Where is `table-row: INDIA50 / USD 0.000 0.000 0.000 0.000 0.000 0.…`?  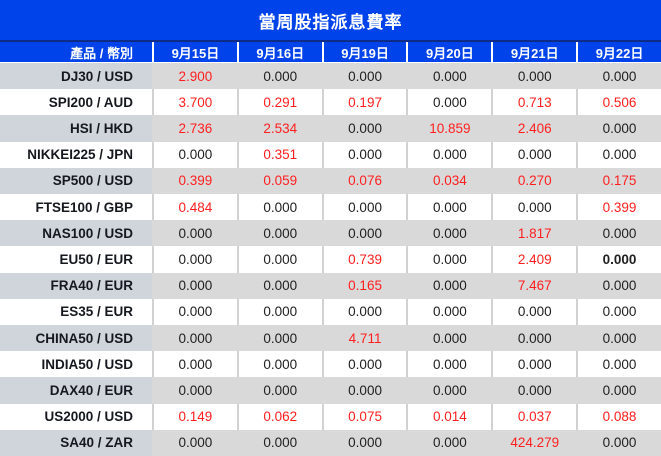
table-row: INDIA50 / USD 0.000 0.000 0.000 0.000 0.000 0.… is located at coordinates (330, 364).